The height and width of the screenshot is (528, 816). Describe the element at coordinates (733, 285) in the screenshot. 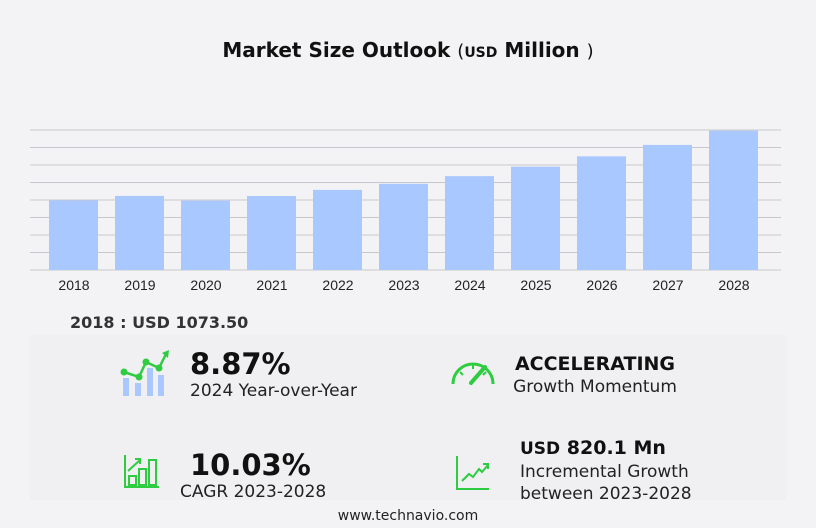

I see `x-tick-label: 2028` at that location.